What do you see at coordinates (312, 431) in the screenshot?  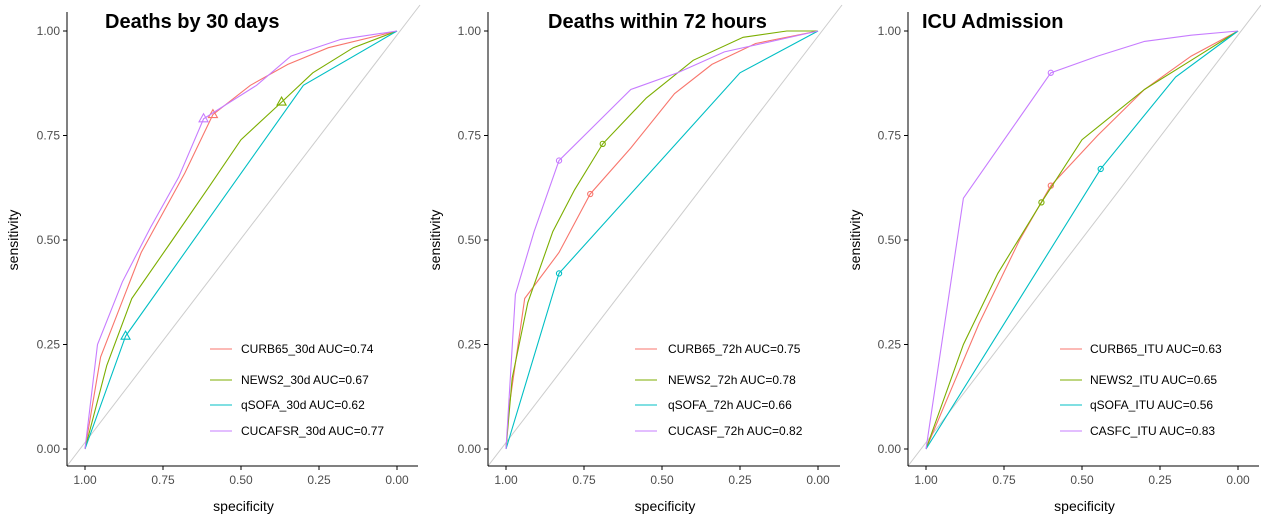 I see `legend-label: CUCAFSR_30d AUC=0.77` at bounding box center [312, 431].